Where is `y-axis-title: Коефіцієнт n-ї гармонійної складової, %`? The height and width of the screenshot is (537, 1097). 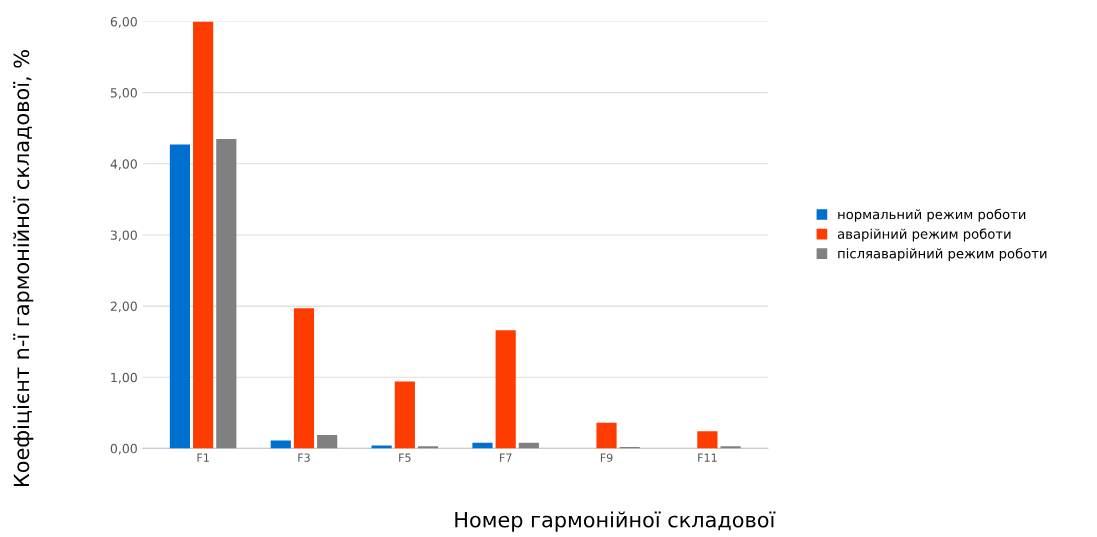
y-axis-title: Коефіцієнт n-ї гармонійної складової, % is located at coordinates (23, 268).